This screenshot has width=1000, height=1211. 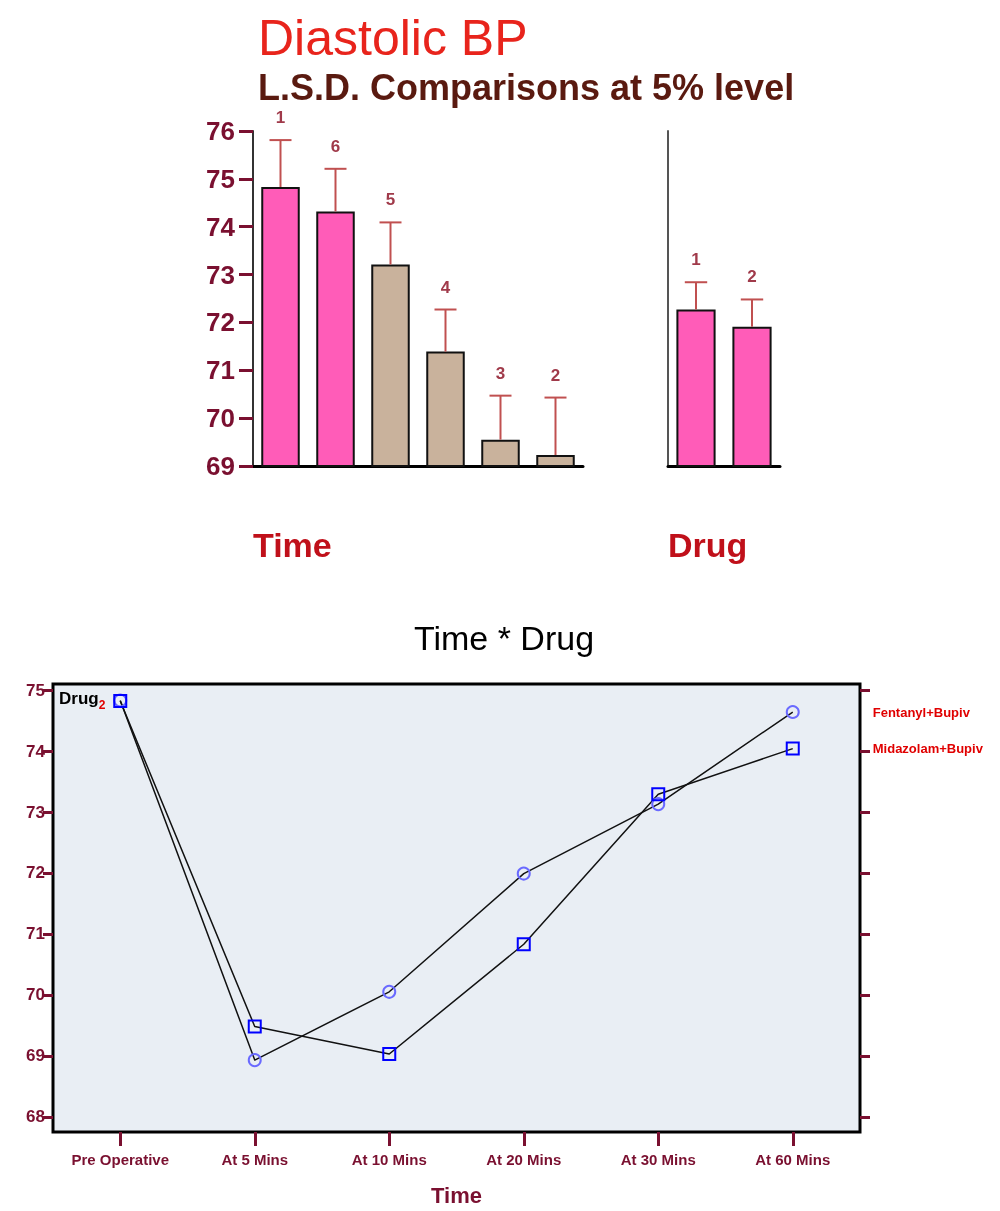 I want to click on text: Fentanyl+Bupiv, so click(x=921, y=712).